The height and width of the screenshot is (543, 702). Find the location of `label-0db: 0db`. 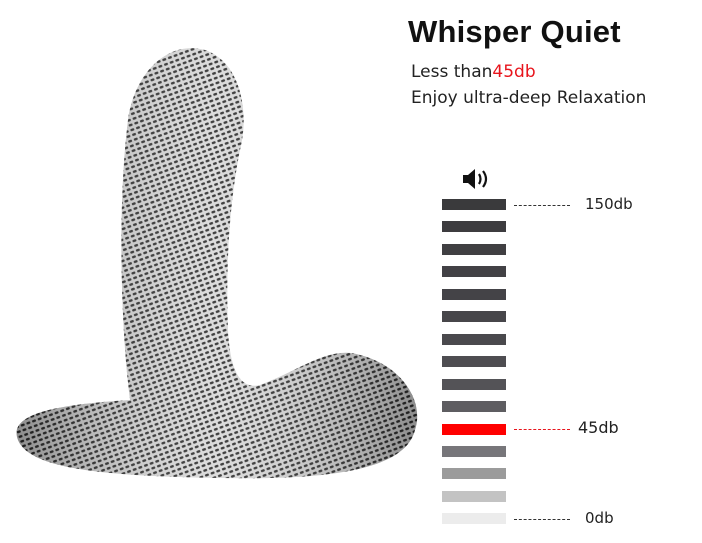

label-0db: 0db is located at coordinates (599, 518).